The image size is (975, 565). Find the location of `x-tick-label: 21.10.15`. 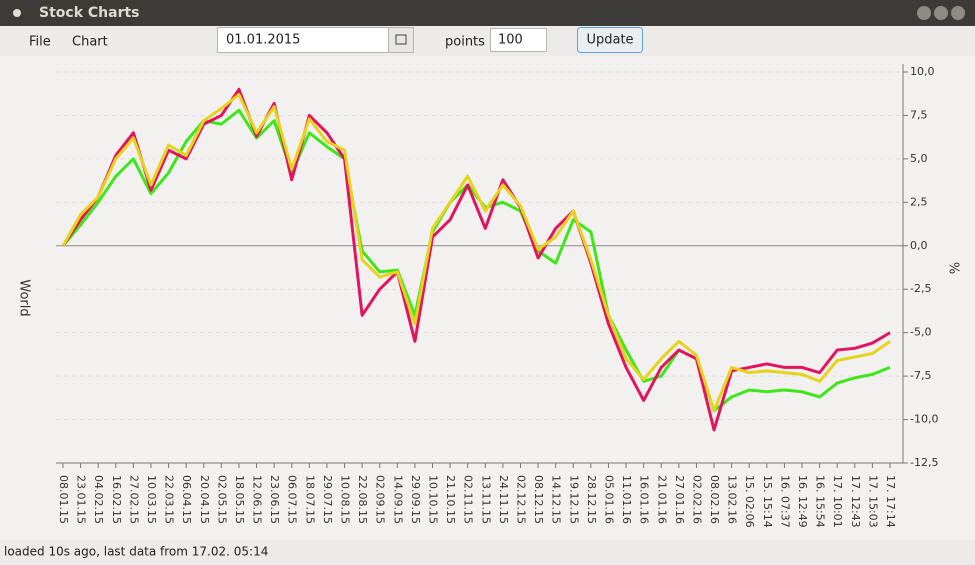

x-tick-label: 21.10.15 is located at coordinates (450, 499).